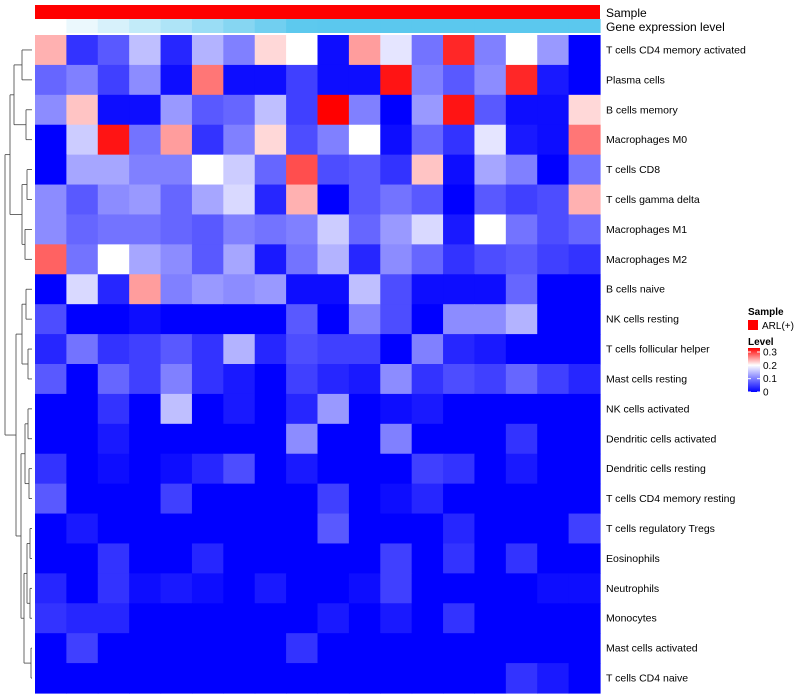 The height and width of the screenshot is (700, 800). I want to click on row-label: Macrophages M1, so click(646, 230).